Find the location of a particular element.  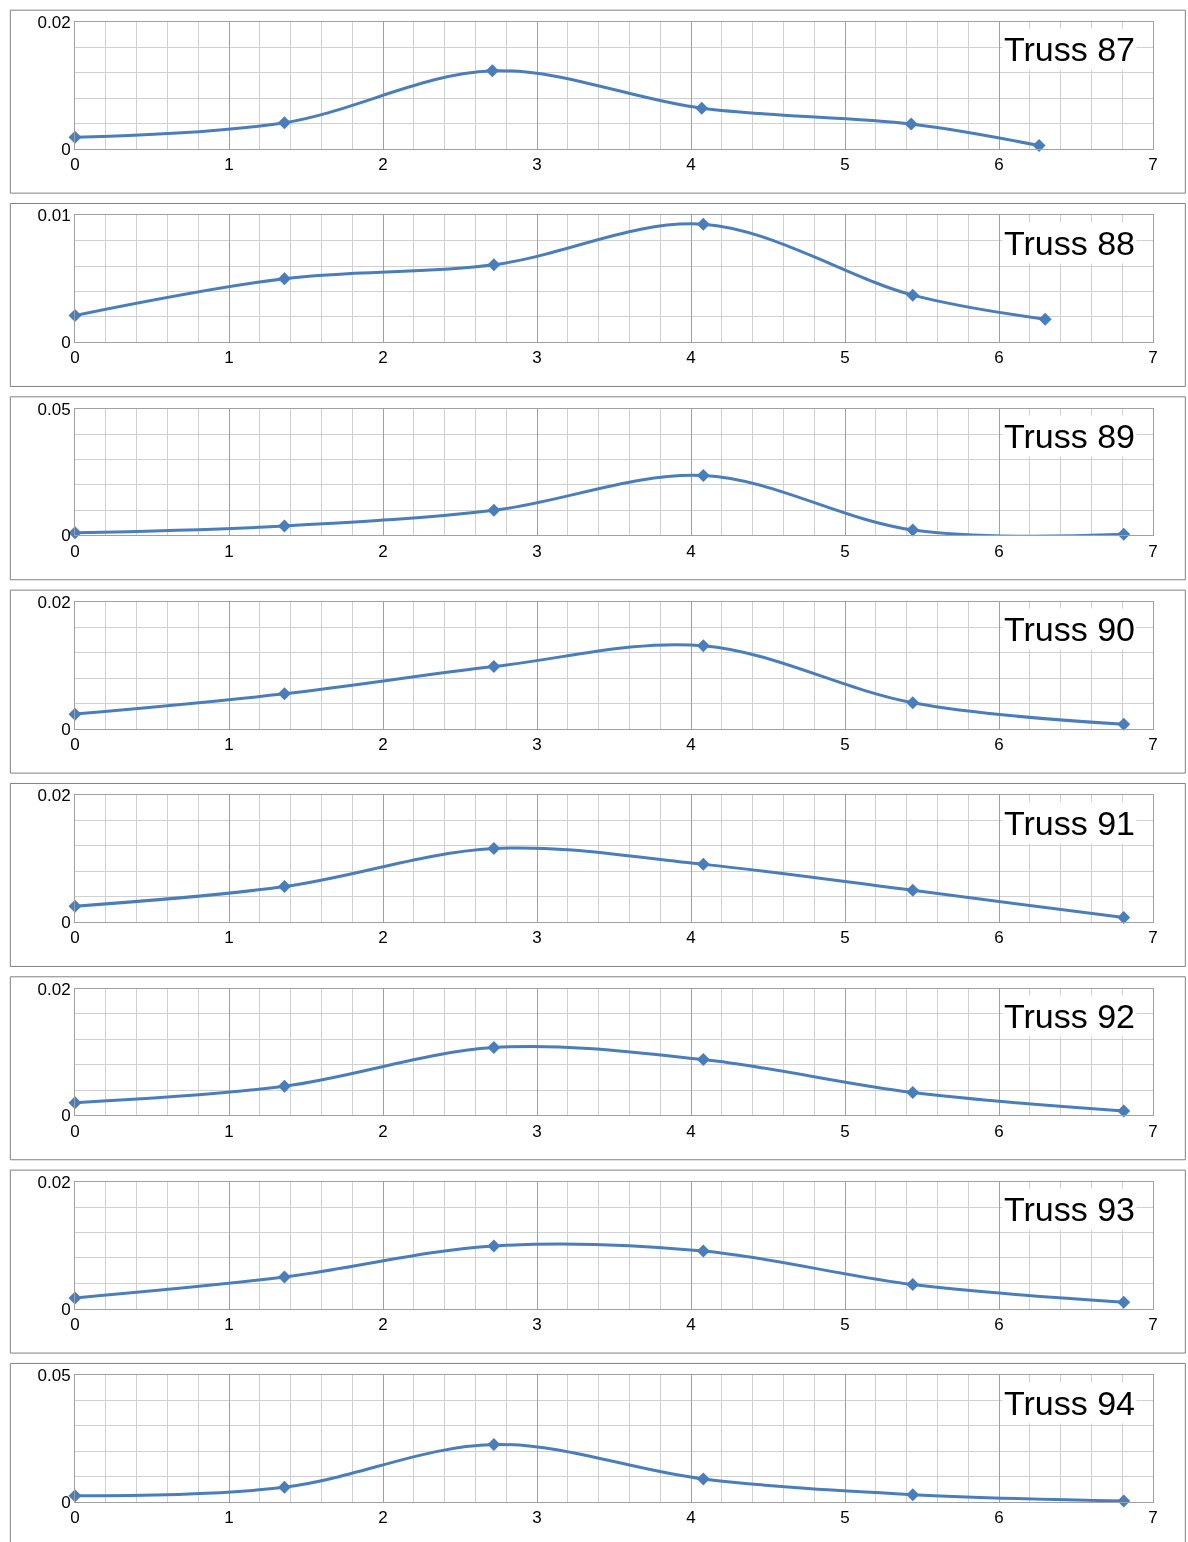

chart-title: Truss 90 is located at coordinates (1070, 629).